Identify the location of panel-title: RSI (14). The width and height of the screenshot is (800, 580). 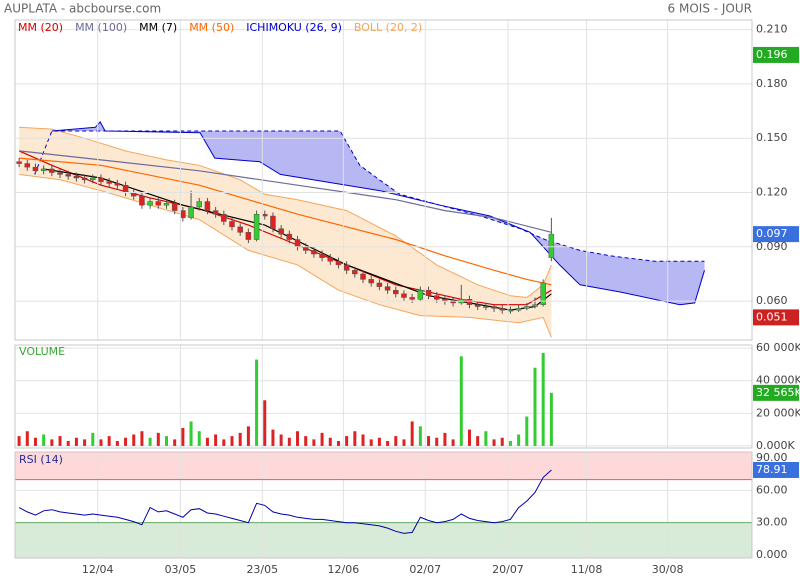
(41, 459).